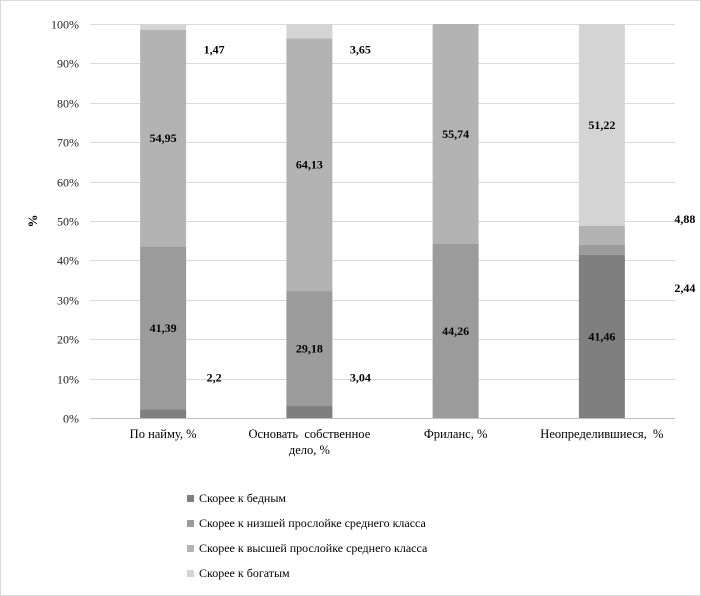  I want to click on data-label: 41,46, so click(601, 336).